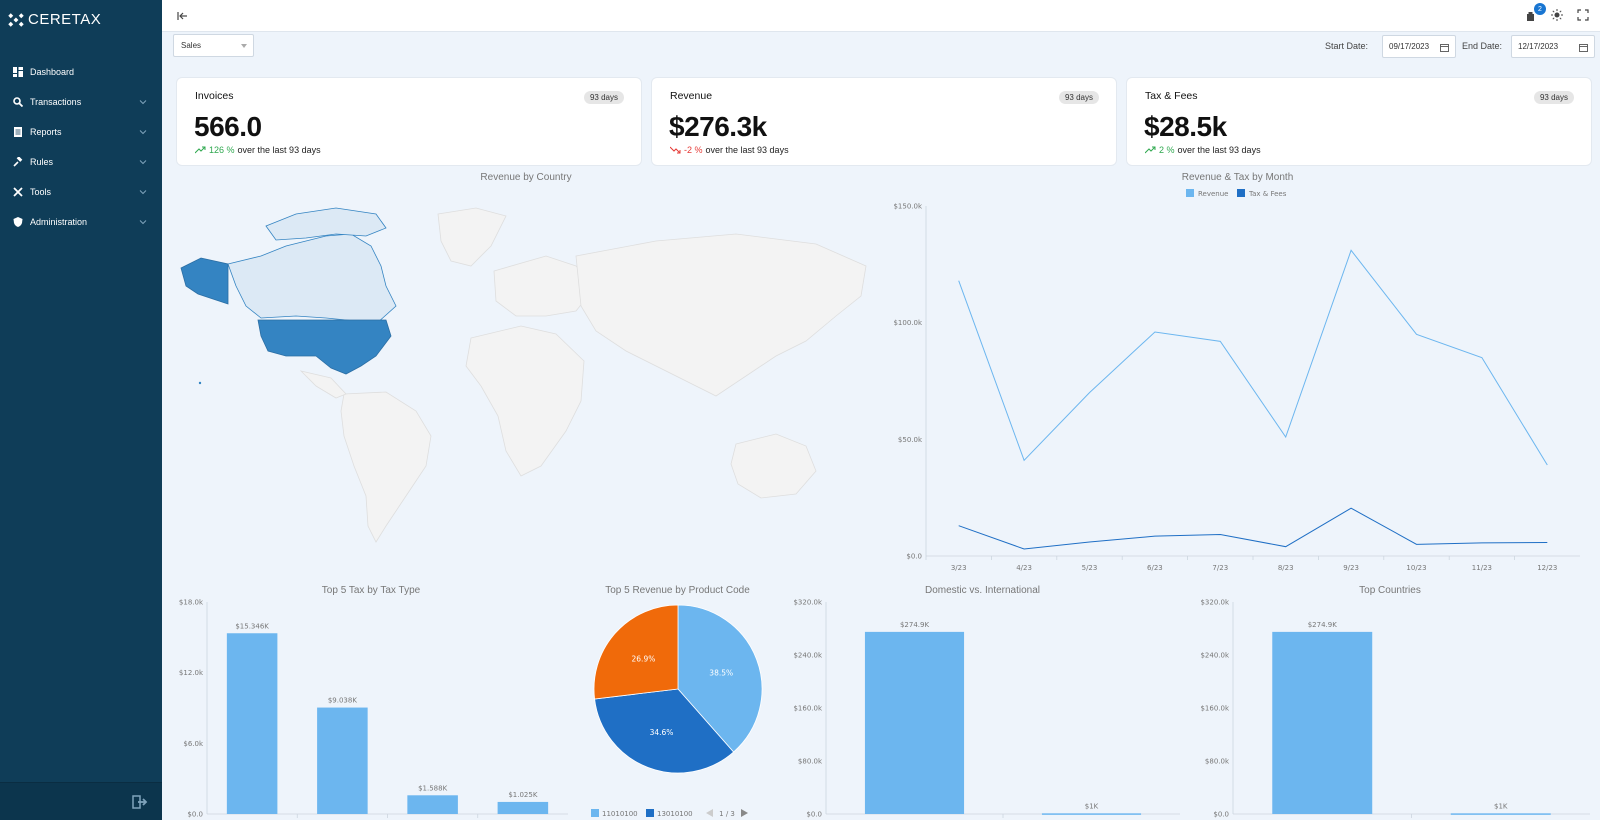 The image size is (1600, 820). Describe the element at coordinates (1241, 193) in the screenshot. I see `legend-tax-swatch` at that location.